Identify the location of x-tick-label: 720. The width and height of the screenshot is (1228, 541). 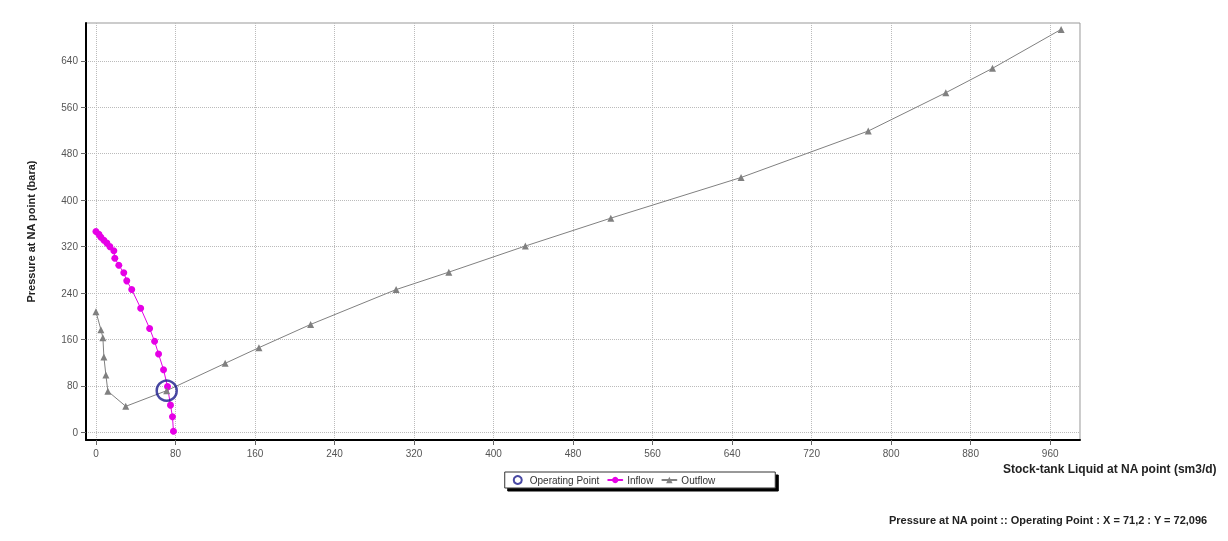
(812, 453).